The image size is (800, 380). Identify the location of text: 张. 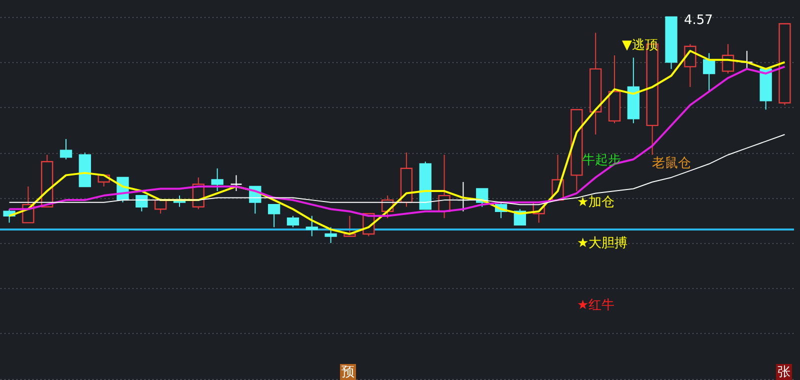
(784, 372).